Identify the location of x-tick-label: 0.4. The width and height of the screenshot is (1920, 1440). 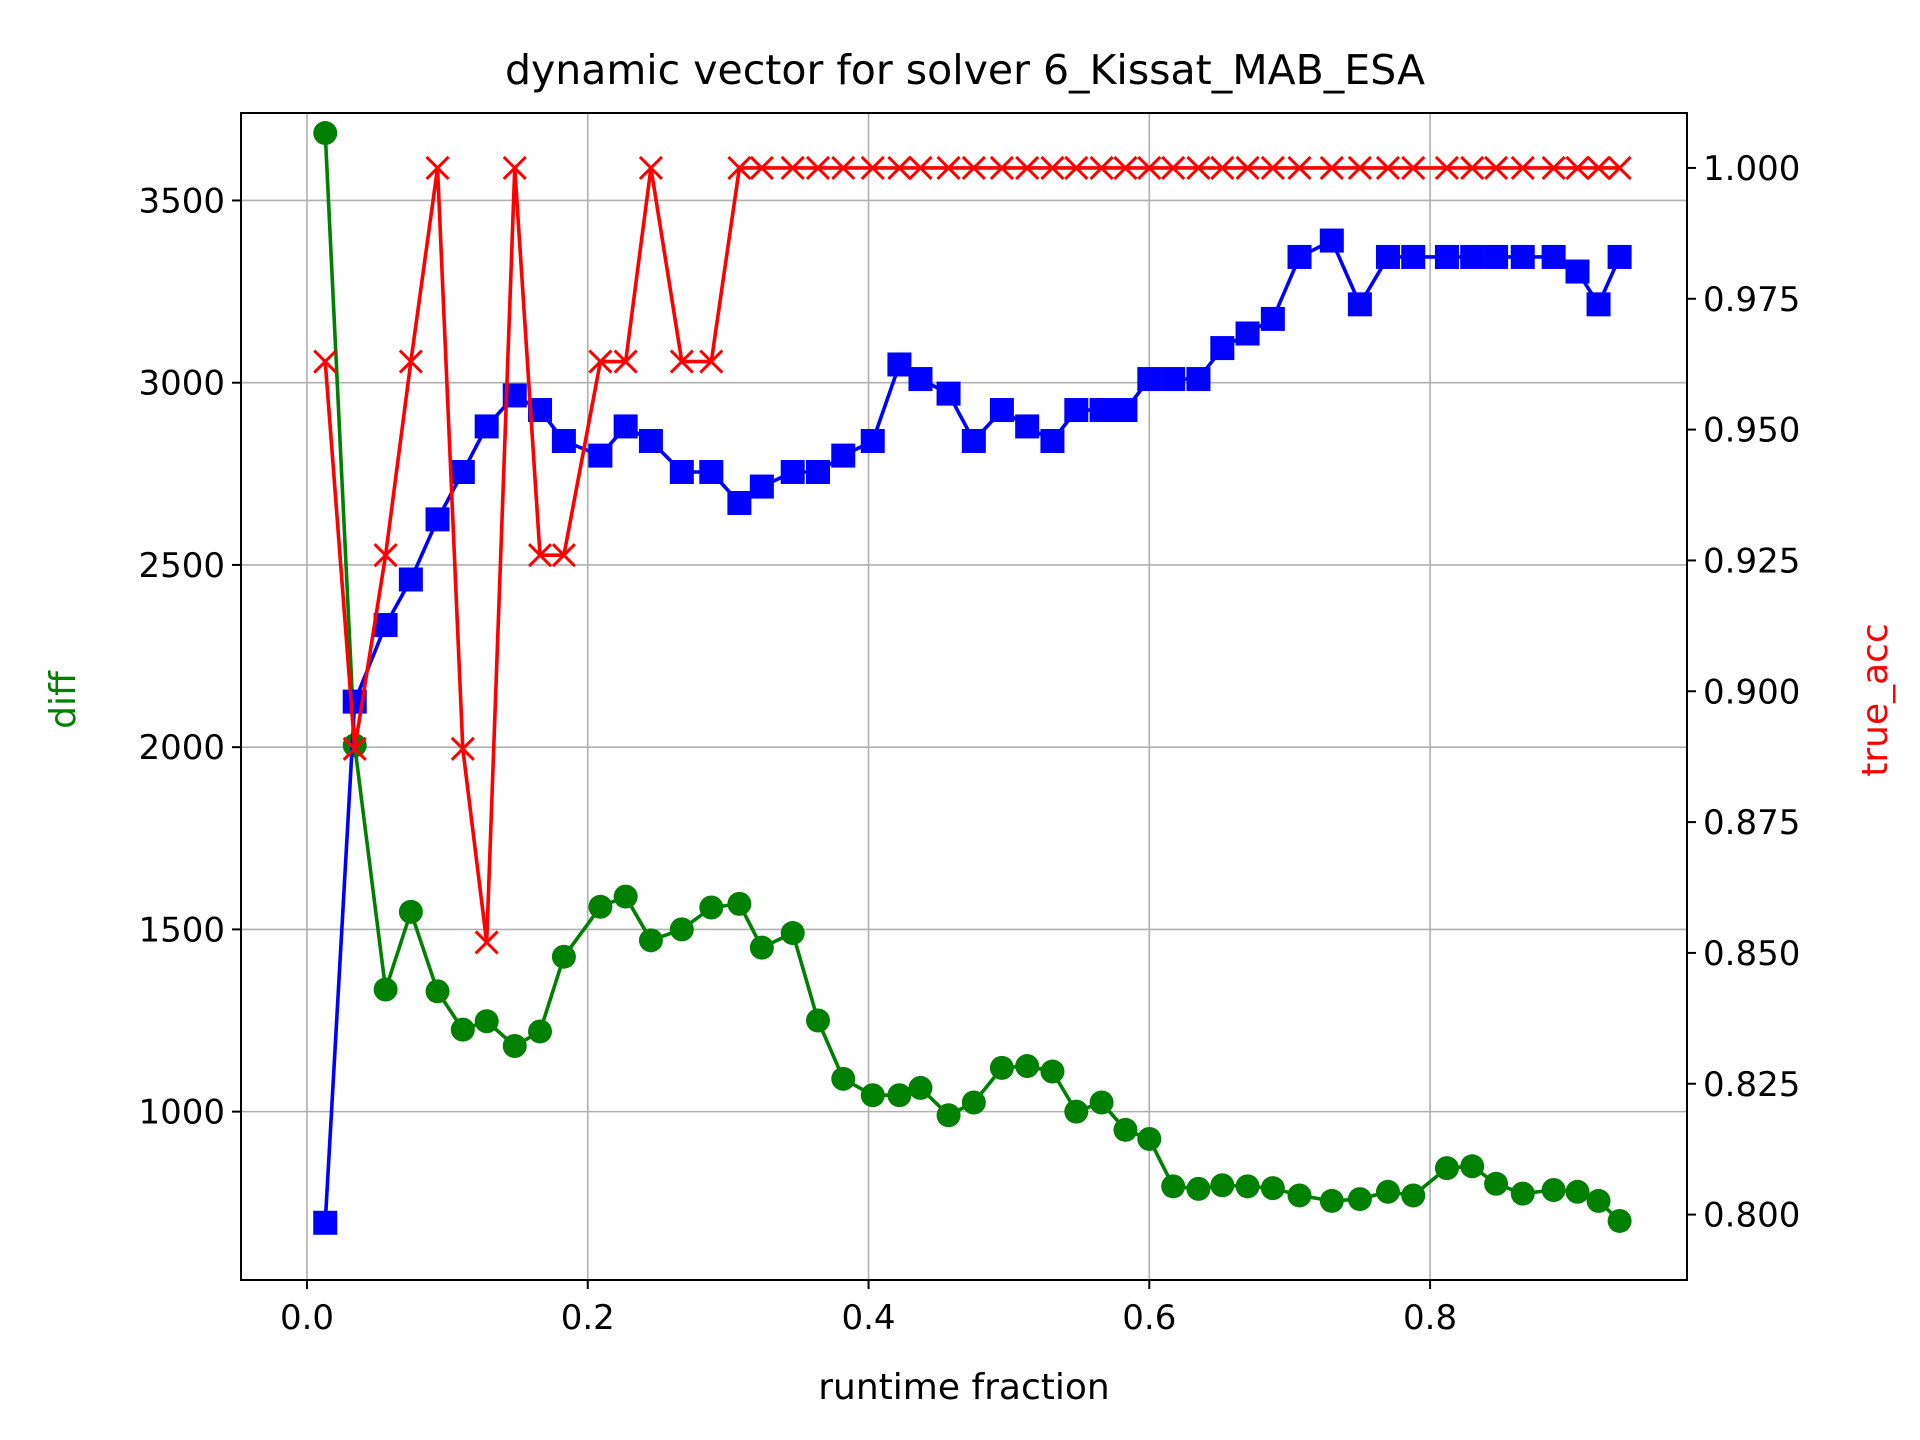
(868, 1318).